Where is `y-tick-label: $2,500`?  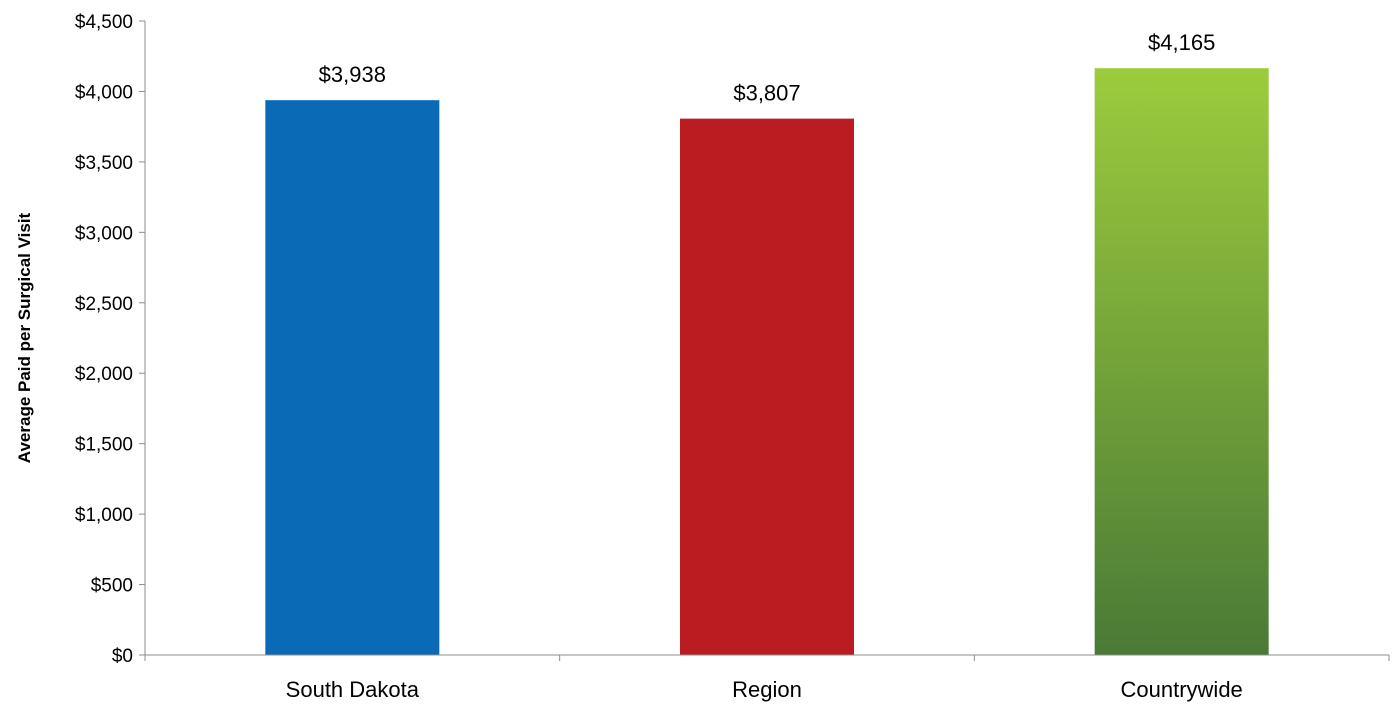
y-tick-label: $2,500 is located at coordinates (104, 304).